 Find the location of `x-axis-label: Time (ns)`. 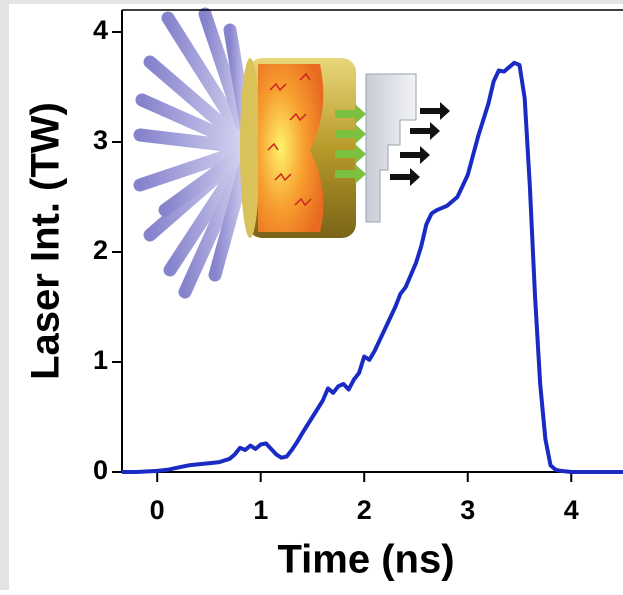

x-axis-label: Time (ns) is located at coordinates (365, 560).